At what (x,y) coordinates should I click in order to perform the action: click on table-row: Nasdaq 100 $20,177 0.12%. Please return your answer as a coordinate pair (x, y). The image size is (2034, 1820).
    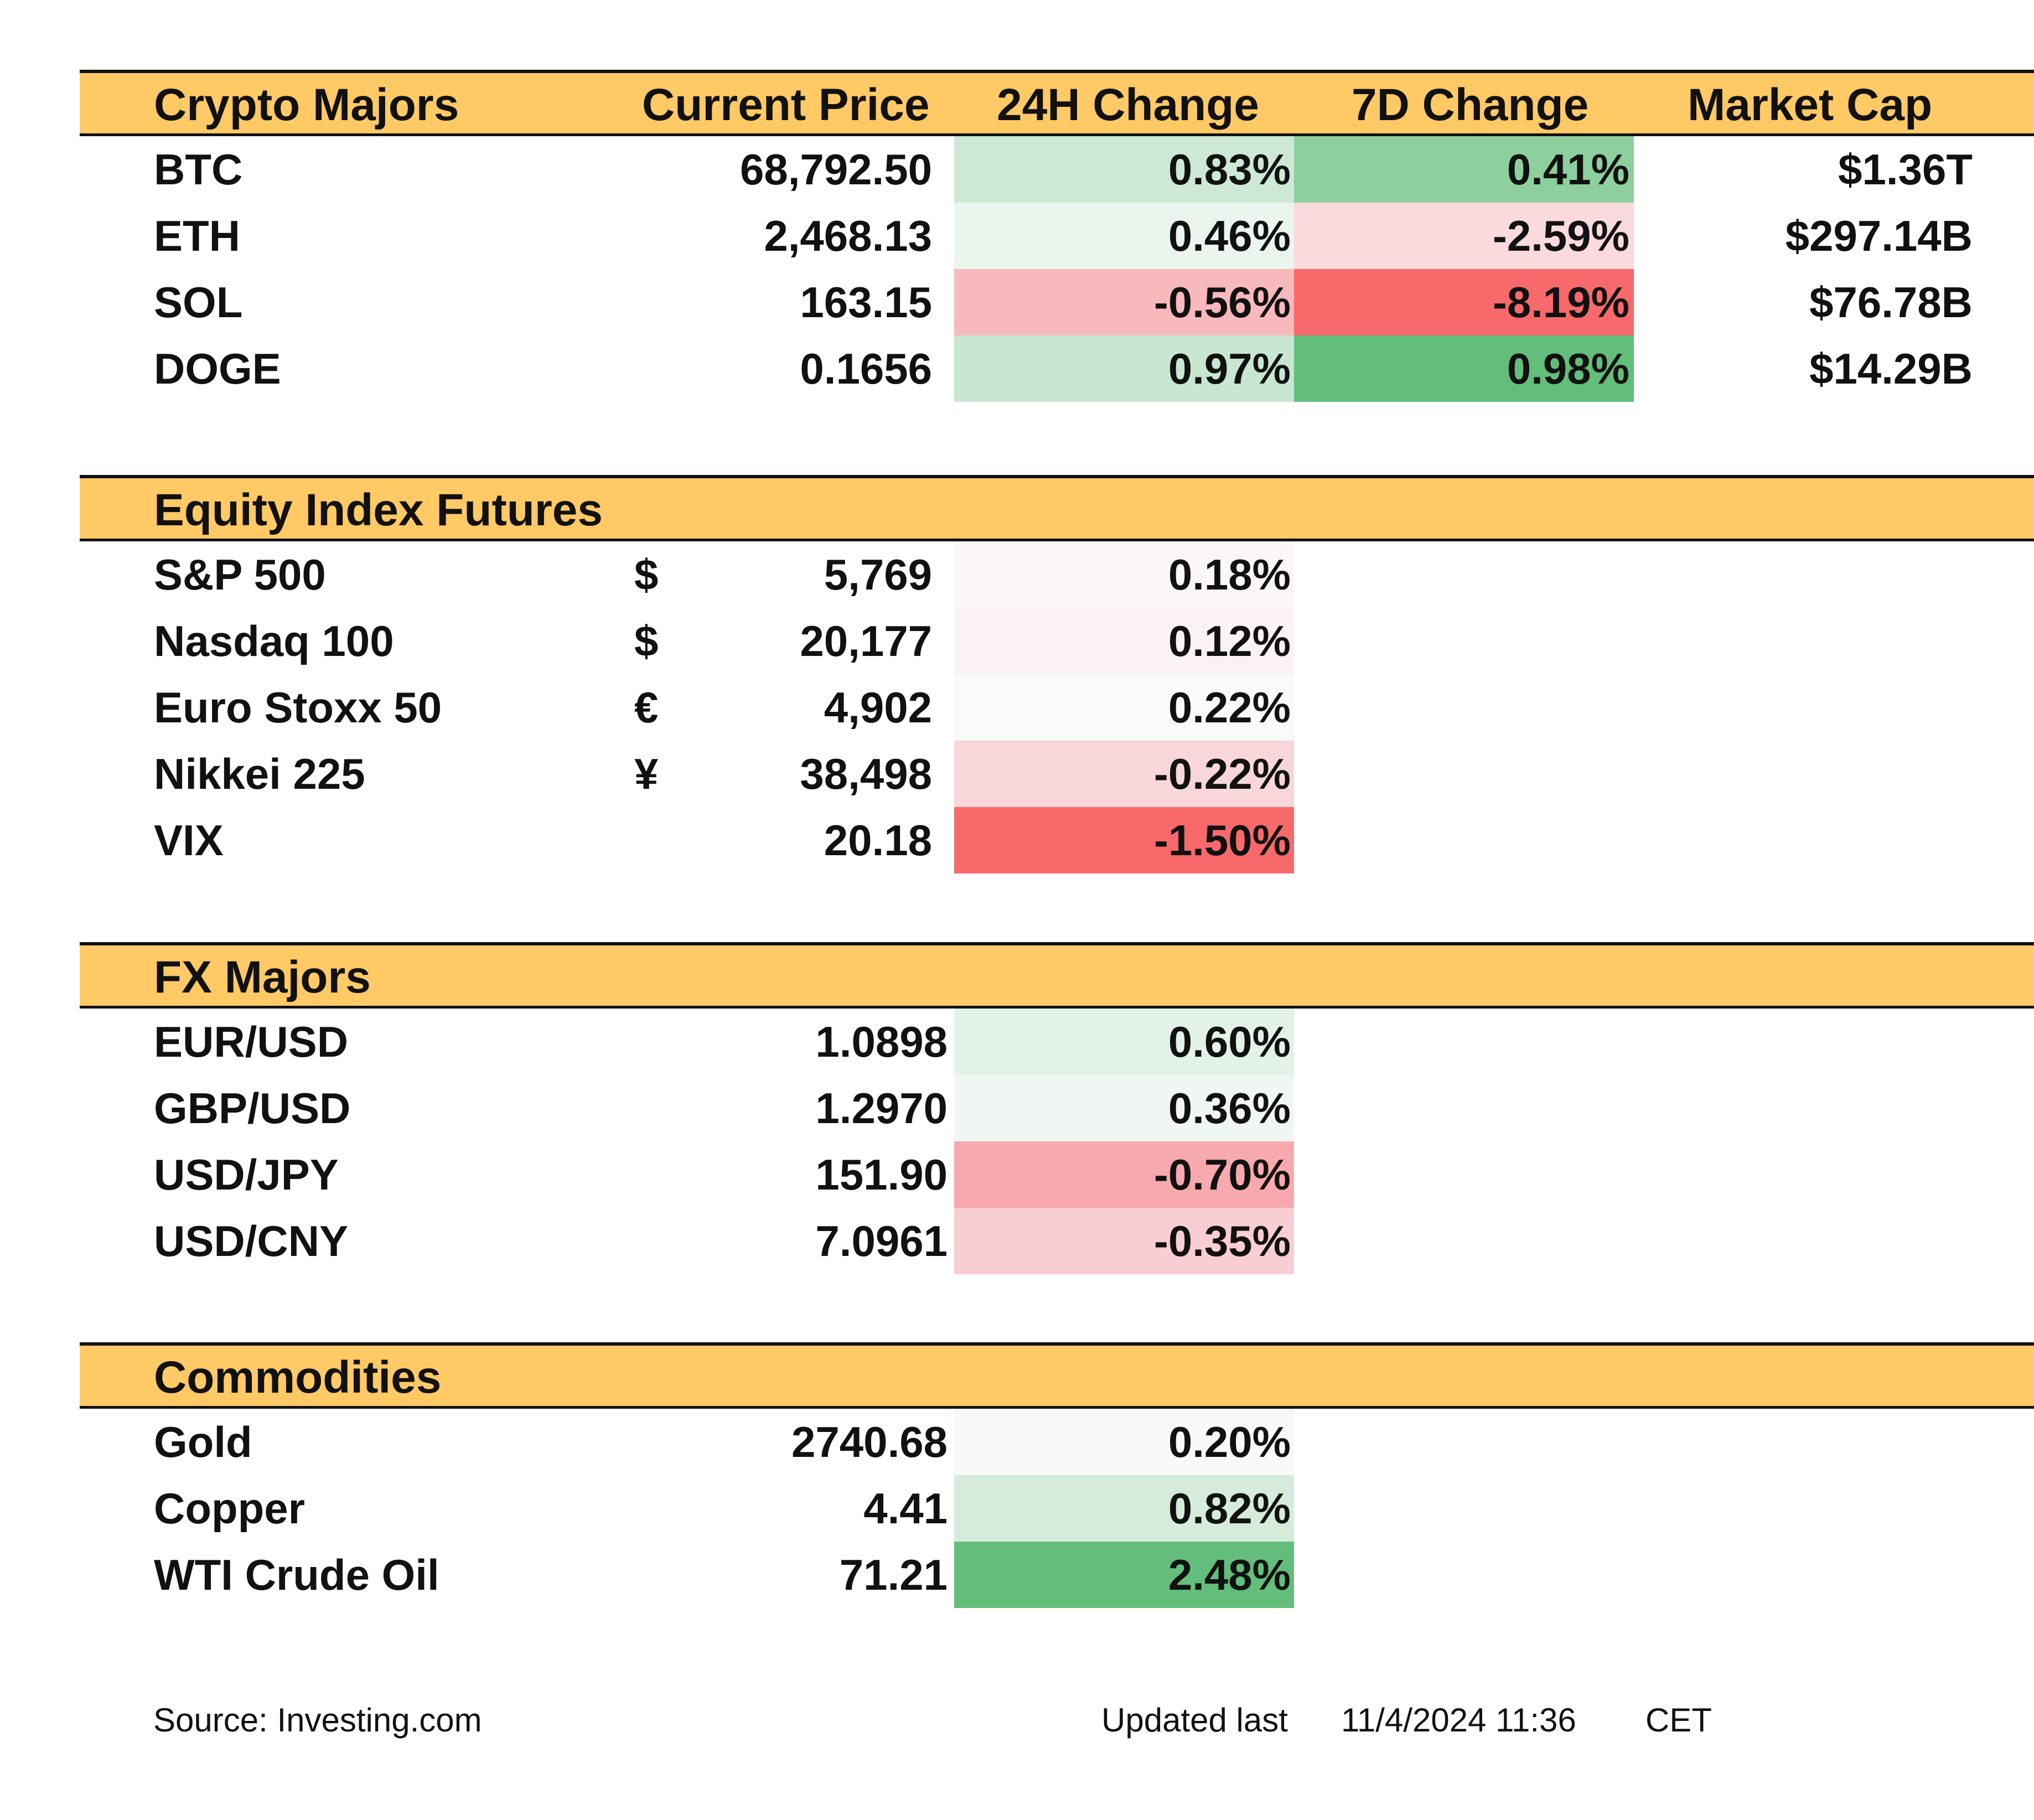
    Looking at the image, I should click on (1057, 641).